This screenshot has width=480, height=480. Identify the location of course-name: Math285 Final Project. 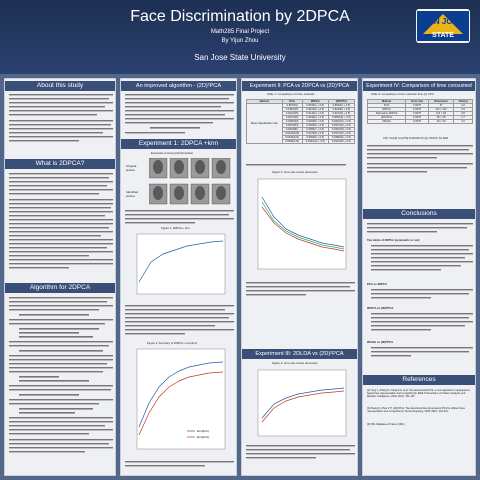
(240, 32).